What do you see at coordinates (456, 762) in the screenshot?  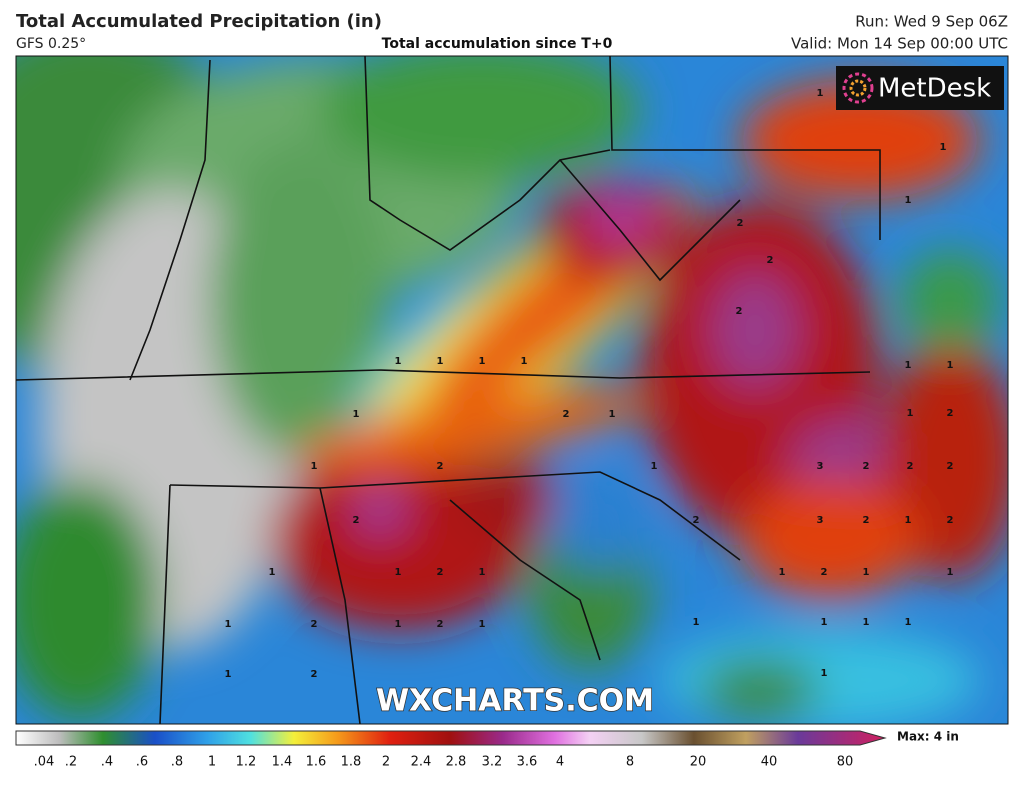 I see `colorbar-label: 2.8` at bounding box center [456, 762].